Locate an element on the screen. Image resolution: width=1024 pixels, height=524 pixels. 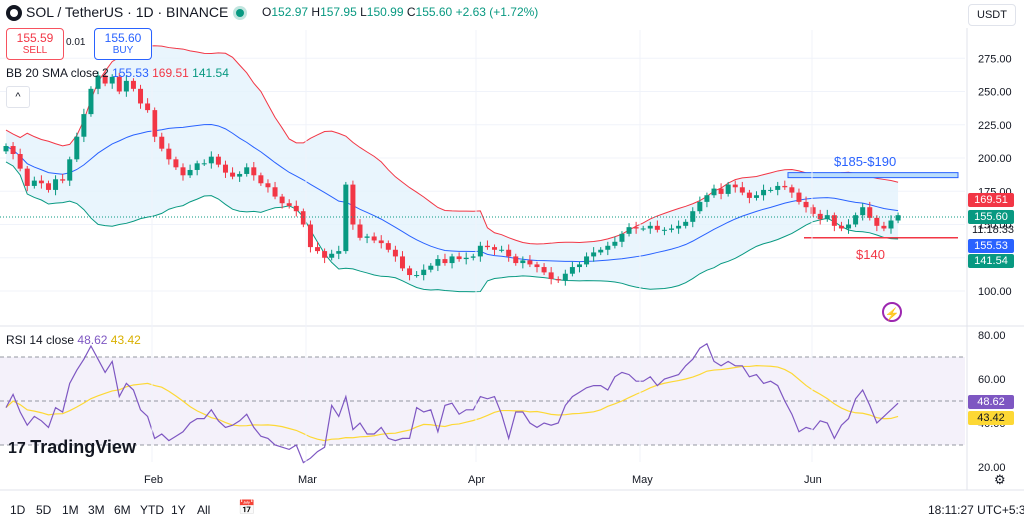
timeframe-button-1d: 1D is located at coordinates (18, 510).